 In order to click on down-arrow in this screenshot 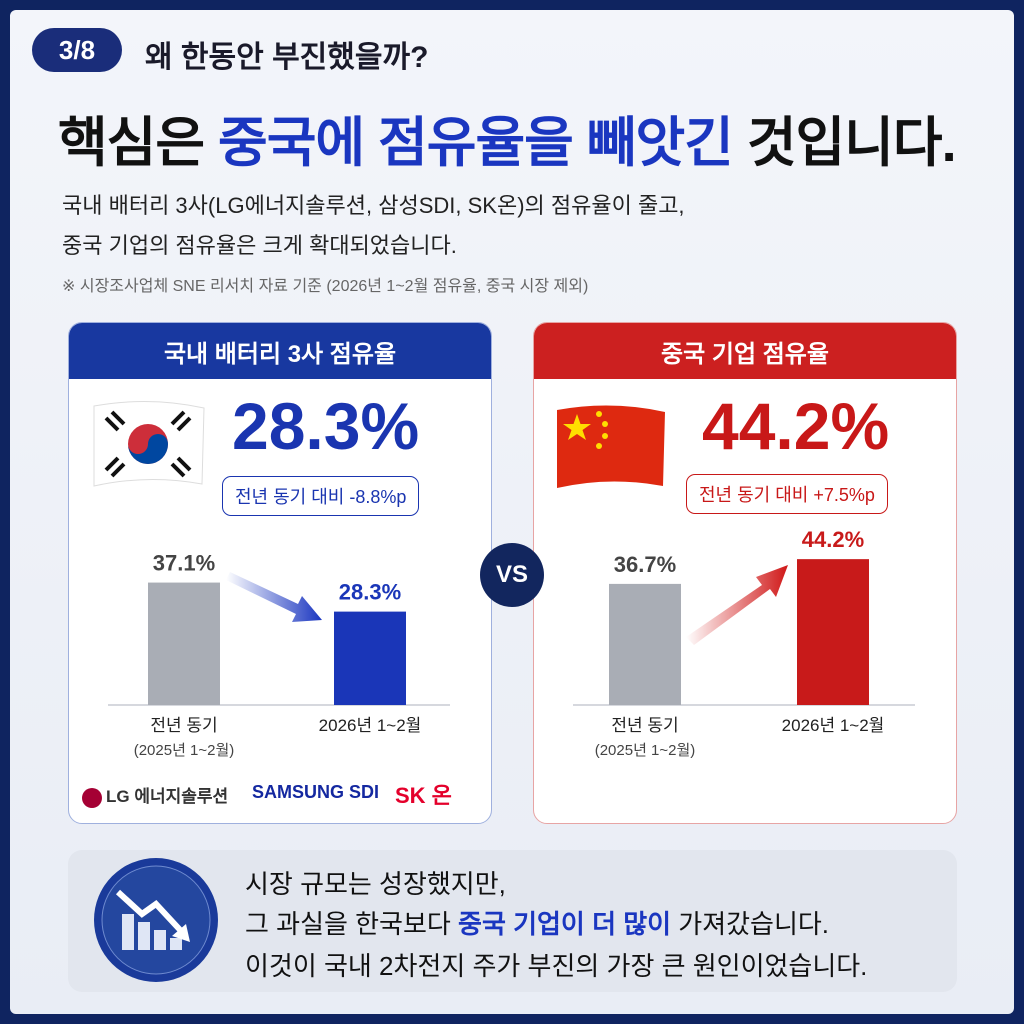, I will do `click(274, 597)`.